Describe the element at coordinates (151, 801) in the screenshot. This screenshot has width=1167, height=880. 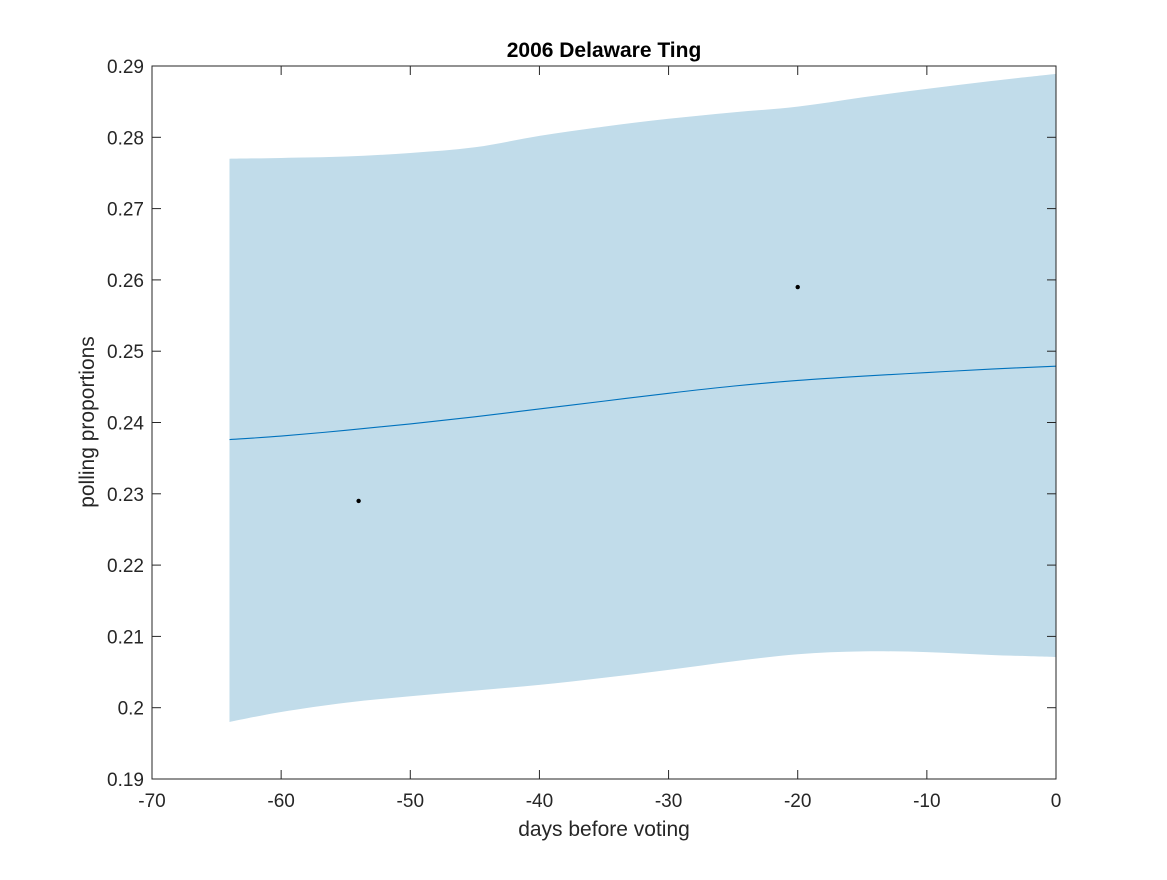
I see `x-tick-label: -70` at that location.